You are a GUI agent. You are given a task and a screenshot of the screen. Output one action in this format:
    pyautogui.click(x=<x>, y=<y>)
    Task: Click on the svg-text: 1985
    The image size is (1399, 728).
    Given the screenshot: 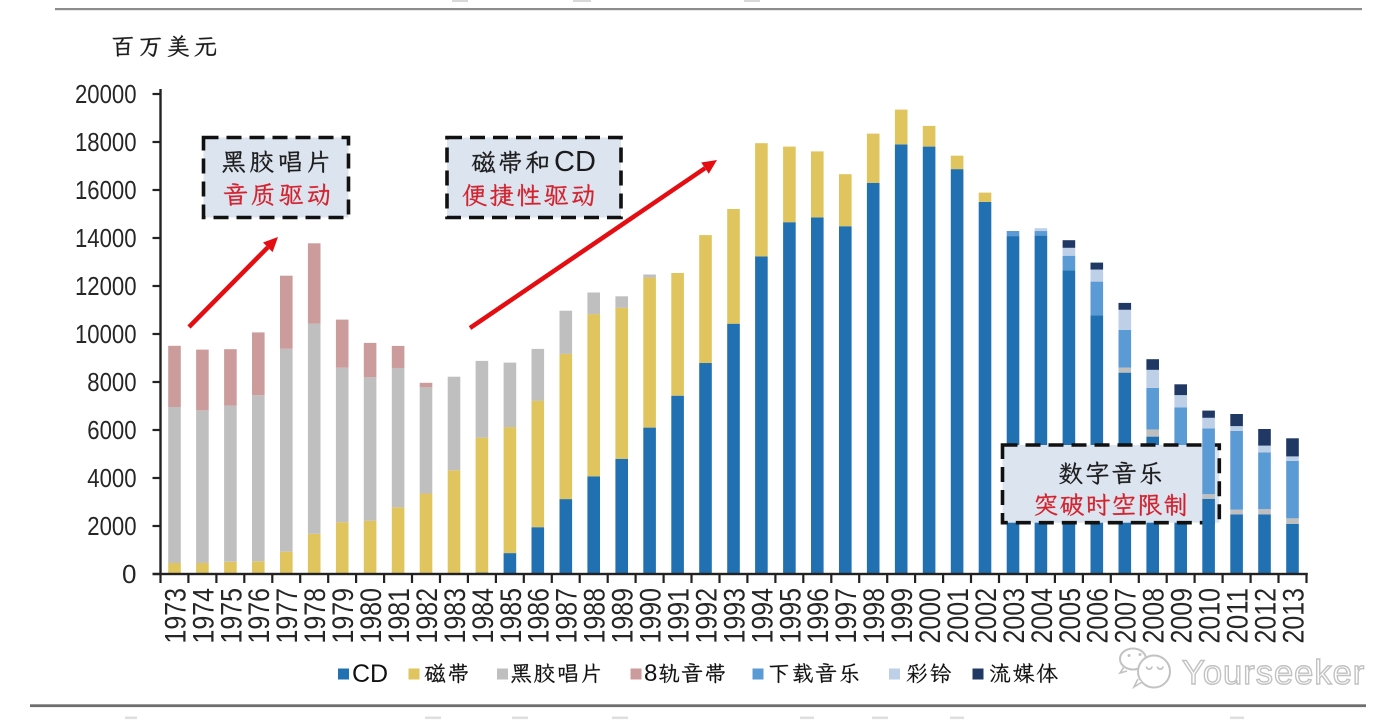 What is the action you would take?
    pyautogui.click(x=511, y=616)
    